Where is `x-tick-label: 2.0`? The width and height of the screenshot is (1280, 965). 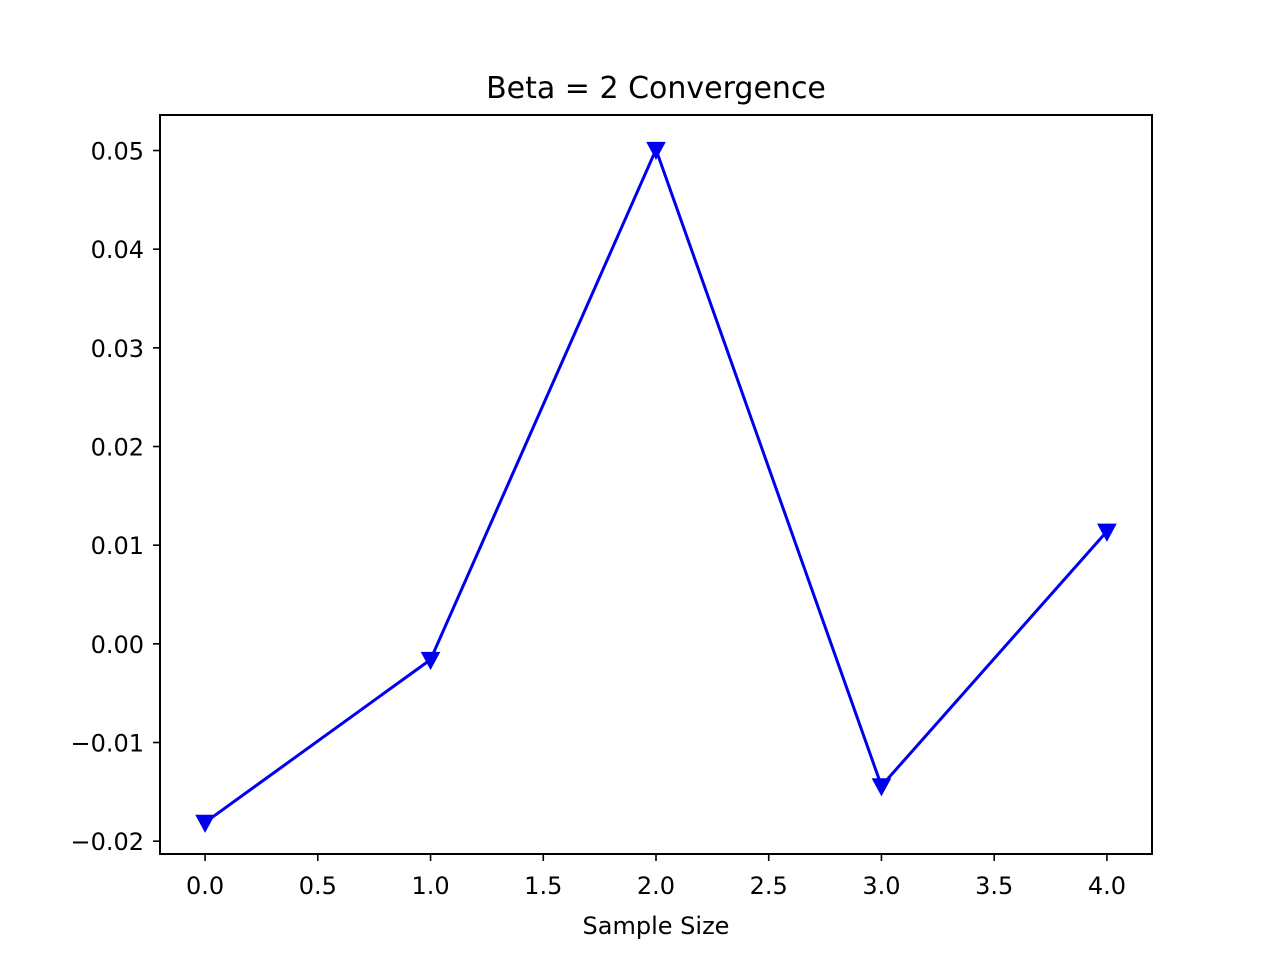
x-tick-label: 2.0 is located at coordinates (656, 886).